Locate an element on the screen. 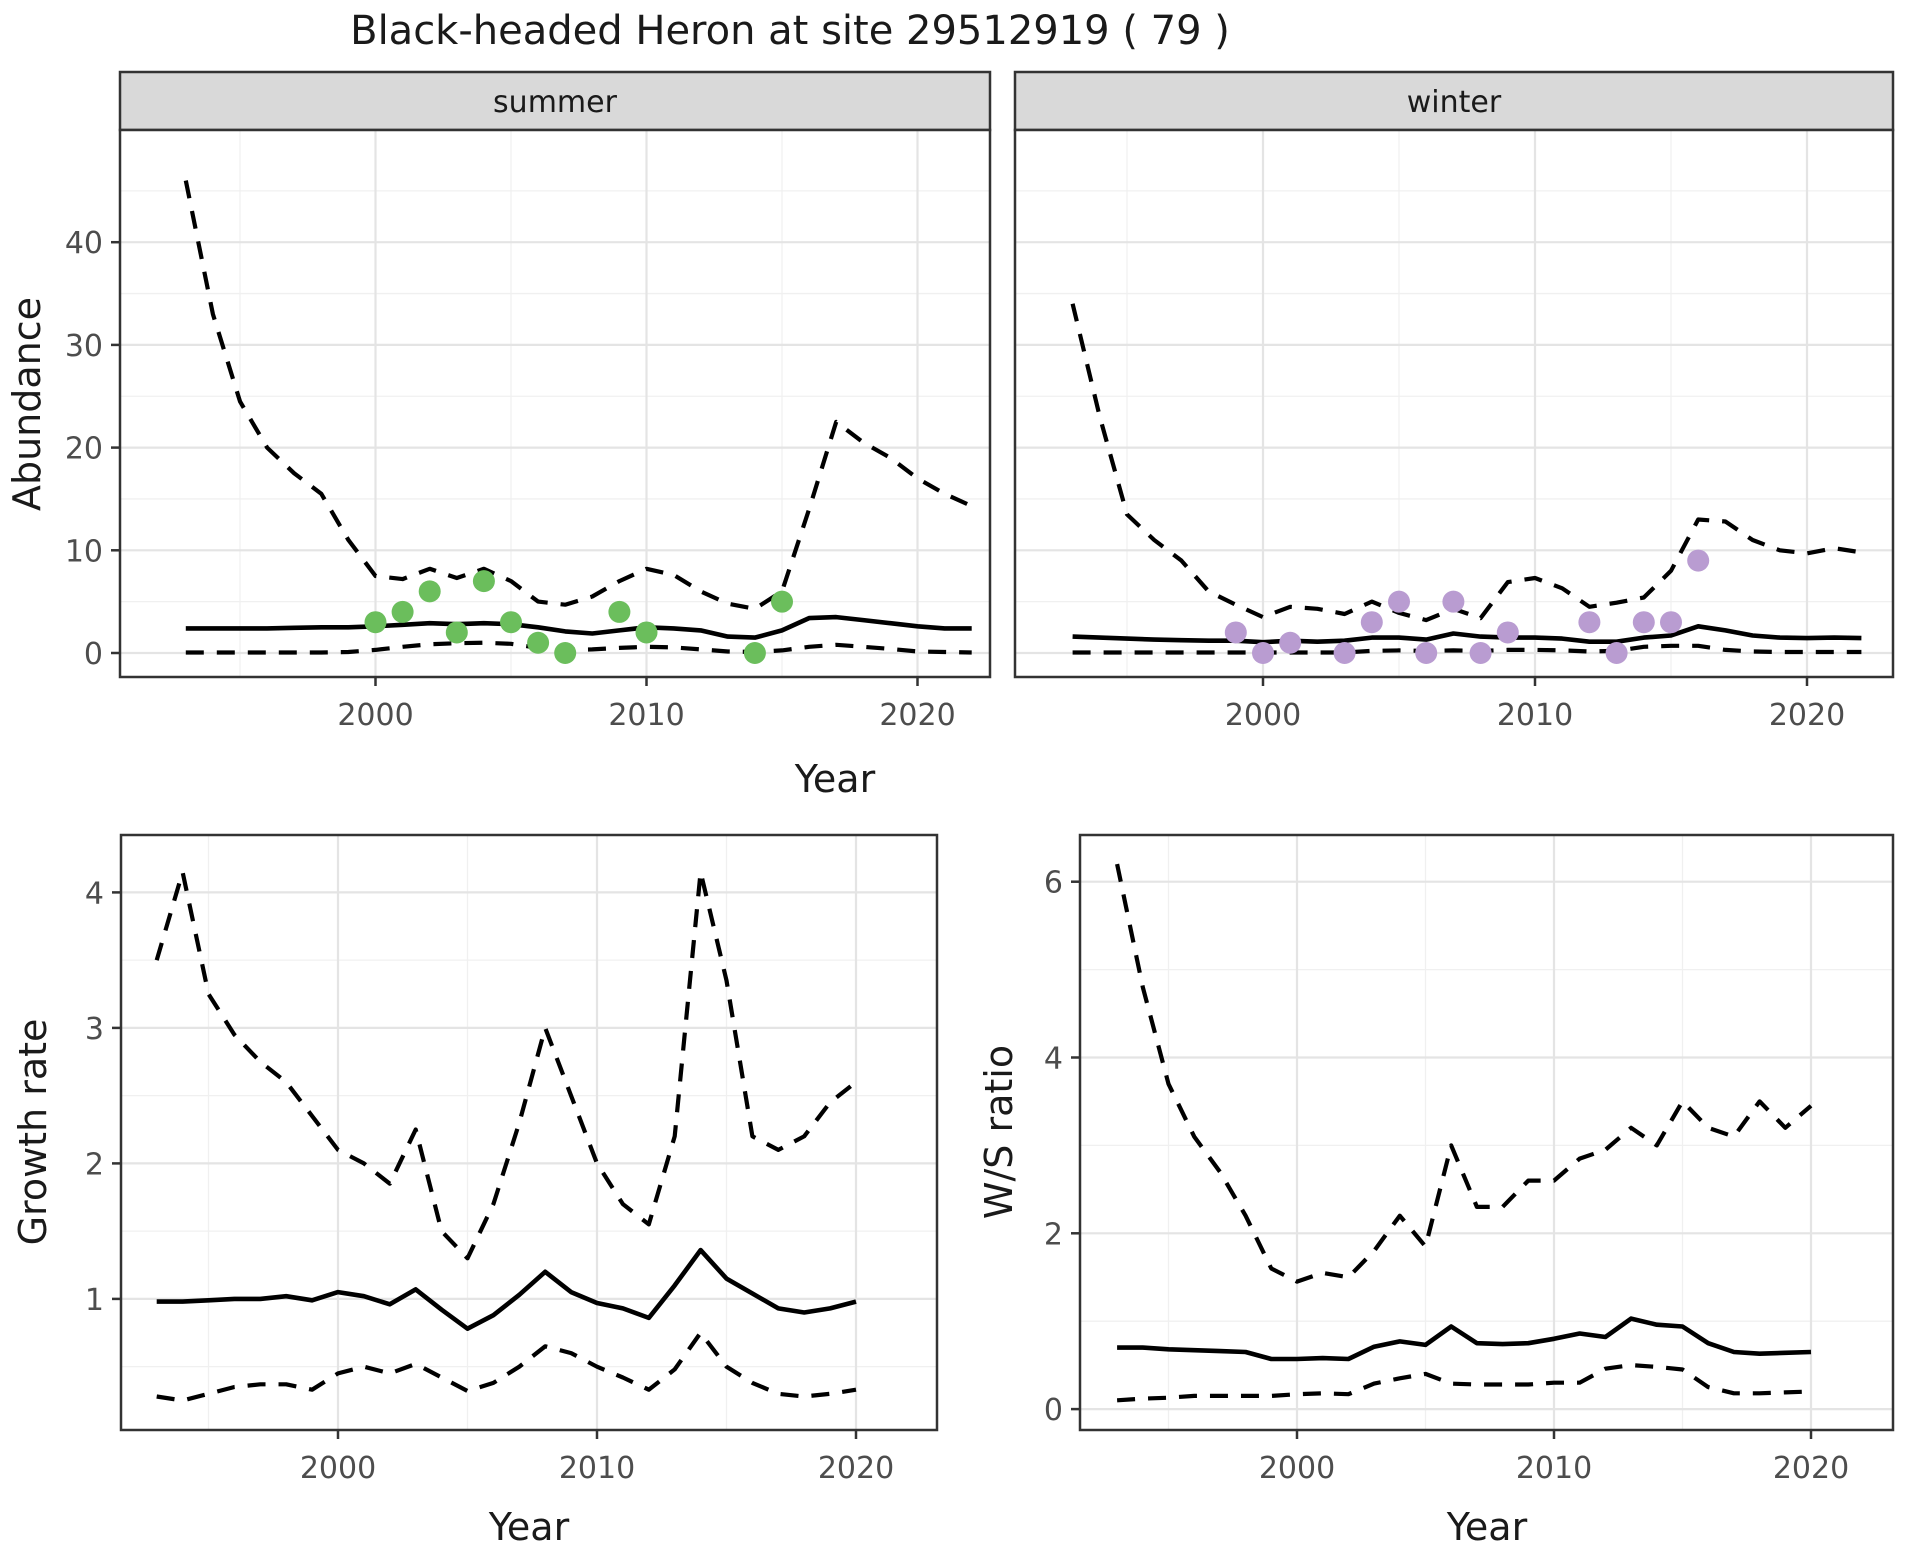  y-axis-tick-label: 40 is located at coordinates (84, 243).